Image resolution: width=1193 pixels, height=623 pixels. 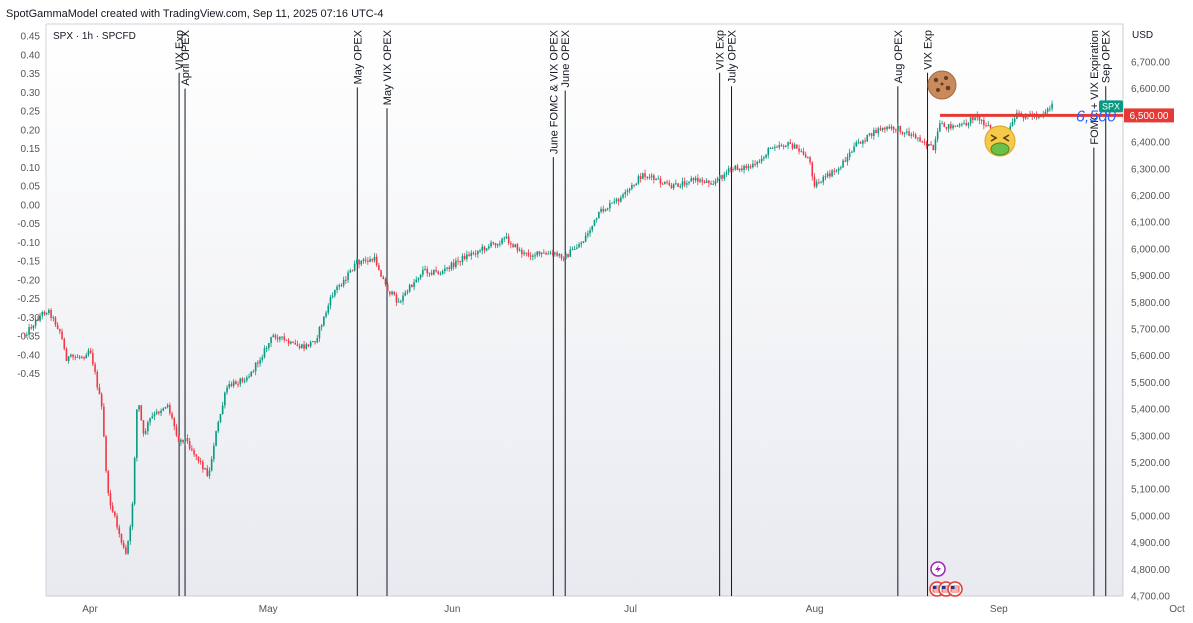 I want to click on right-tick-label: 5,500.00, so click(x=1150, y=383).